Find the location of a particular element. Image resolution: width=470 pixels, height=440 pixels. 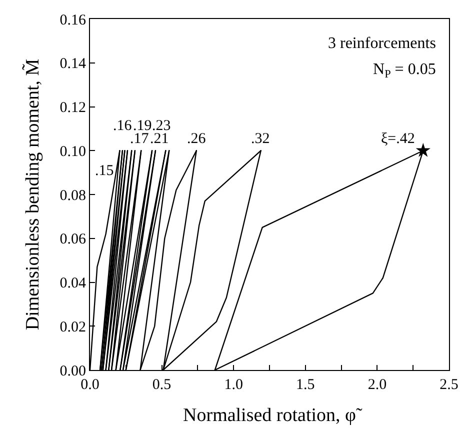

y-tick-label: 0.10 is located at coordinates (73, 152).